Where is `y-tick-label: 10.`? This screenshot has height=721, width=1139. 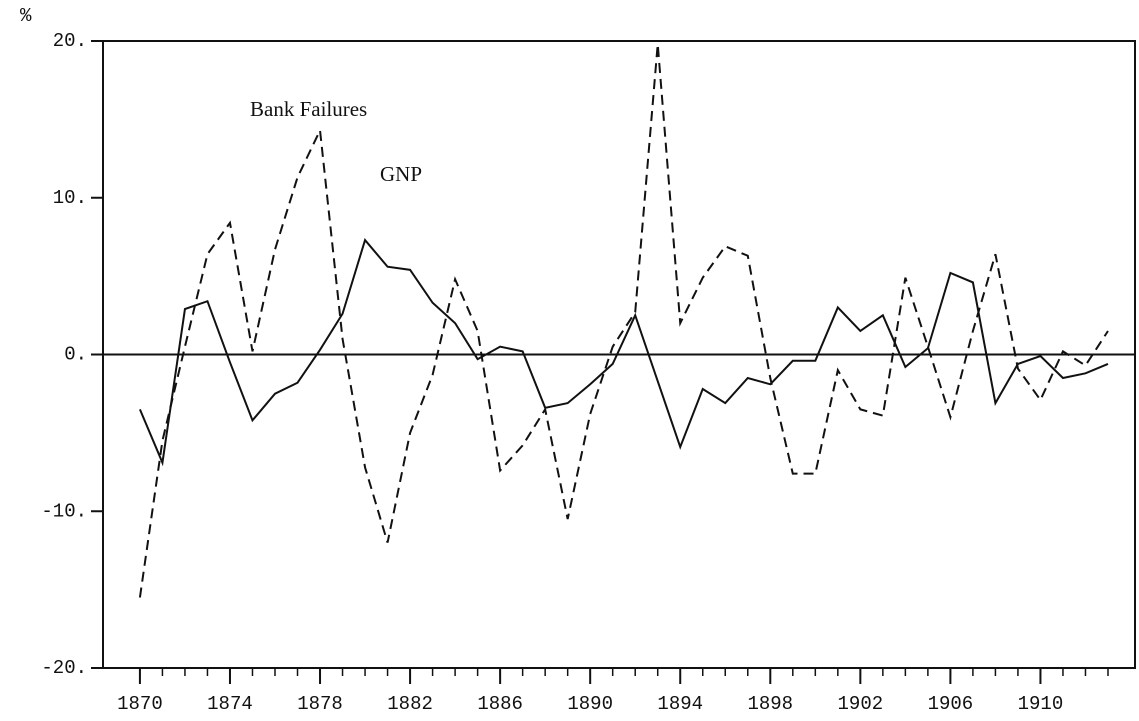
y-tick-label: 10. is located at coordinates (70, 198).